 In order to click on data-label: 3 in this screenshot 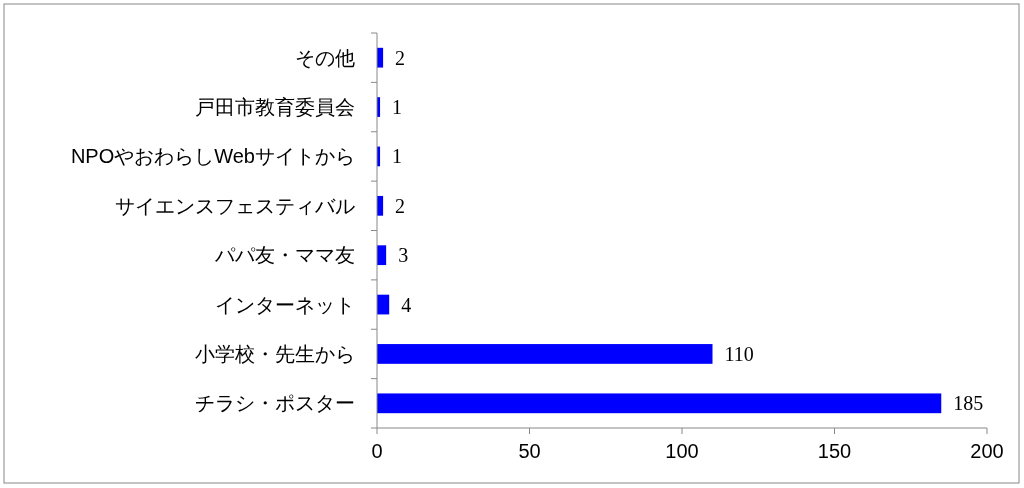, I will do `click(403, 255)`.